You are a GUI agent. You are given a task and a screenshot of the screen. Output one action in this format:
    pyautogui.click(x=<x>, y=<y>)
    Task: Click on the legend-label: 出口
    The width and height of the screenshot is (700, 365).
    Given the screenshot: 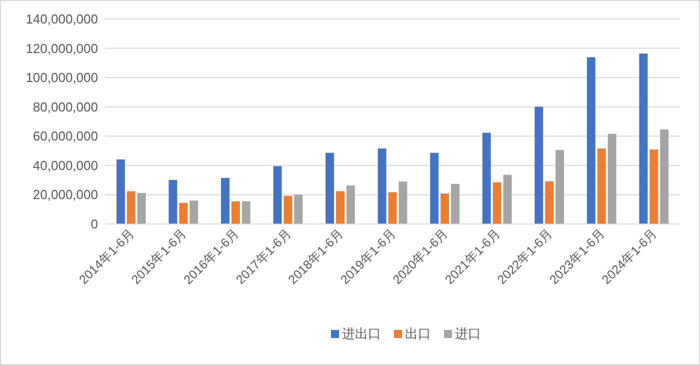 What is the action you would take?
    pyautogui.click(x=418, y=333)
    